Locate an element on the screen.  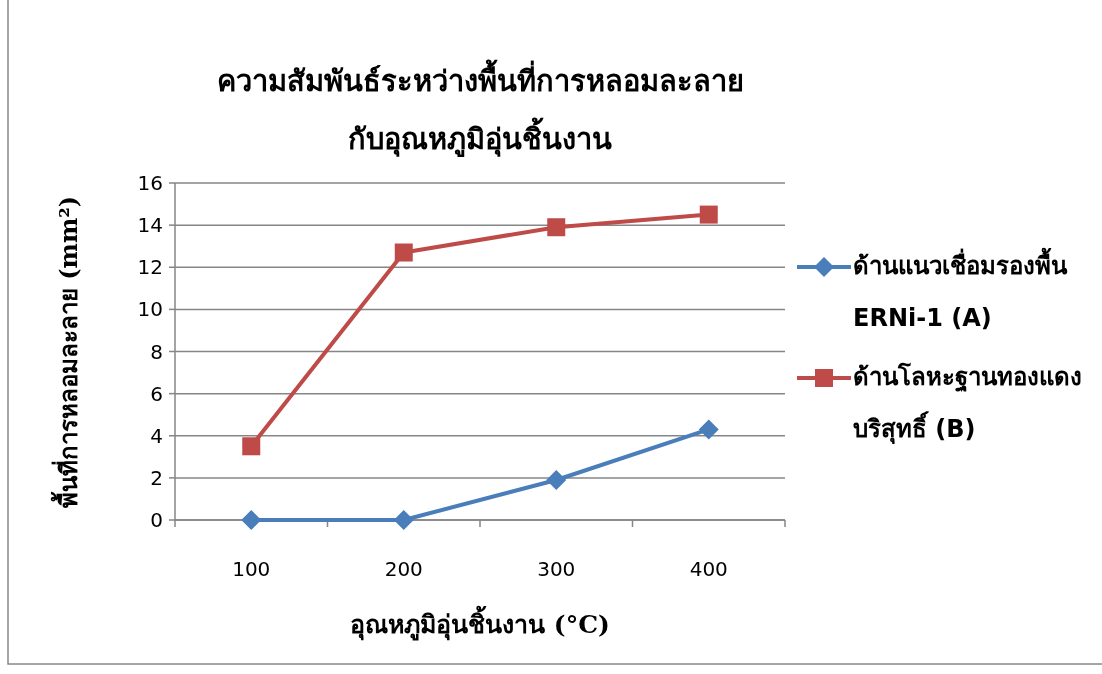
y-tick-label: 10 is located at coordinates (150, 309).